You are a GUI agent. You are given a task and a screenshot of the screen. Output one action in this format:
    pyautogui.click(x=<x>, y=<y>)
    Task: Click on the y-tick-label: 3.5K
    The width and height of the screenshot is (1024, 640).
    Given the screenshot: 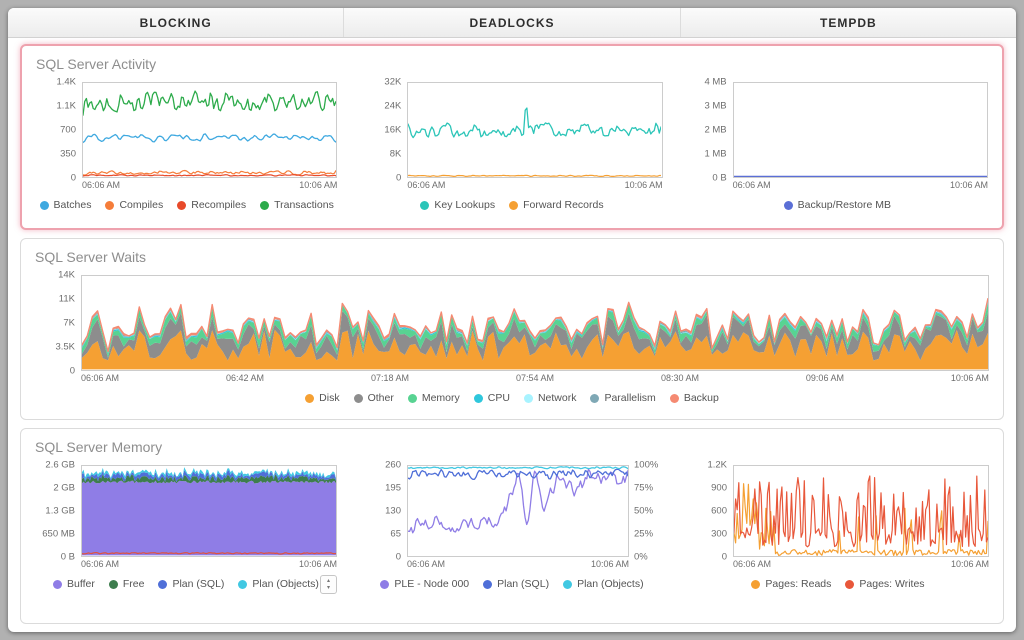 What is the action you would take?
    pyautogui.click(x=65, y=347)
    